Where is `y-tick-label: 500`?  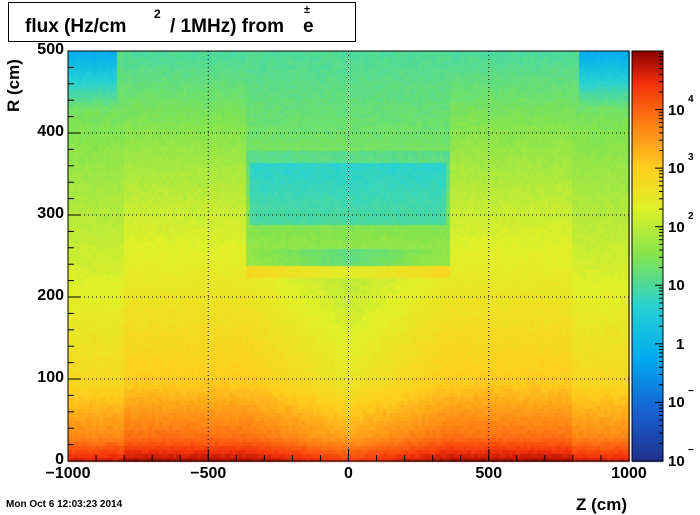
y-tick-label: 500 is located at coordinates (50, 49).